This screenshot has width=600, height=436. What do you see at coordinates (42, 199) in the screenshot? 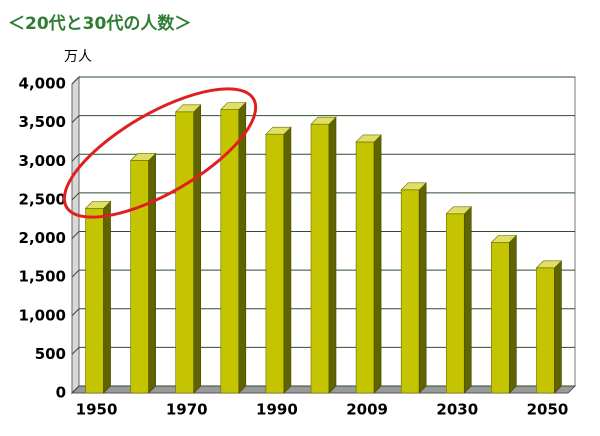
I see `y-tick-label: 2,500` at bounding box center [42, 199].